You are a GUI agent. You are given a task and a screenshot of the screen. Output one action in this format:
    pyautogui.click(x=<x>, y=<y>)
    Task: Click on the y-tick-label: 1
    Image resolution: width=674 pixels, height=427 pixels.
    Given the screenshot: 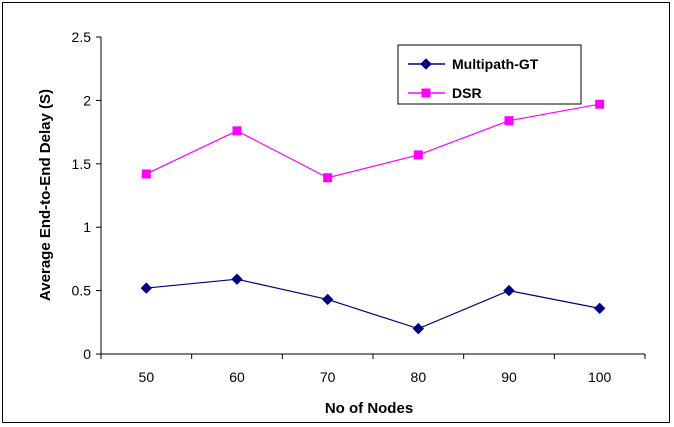 What is the action you would take?
    pyautogui.click(x=87, y=227)
    